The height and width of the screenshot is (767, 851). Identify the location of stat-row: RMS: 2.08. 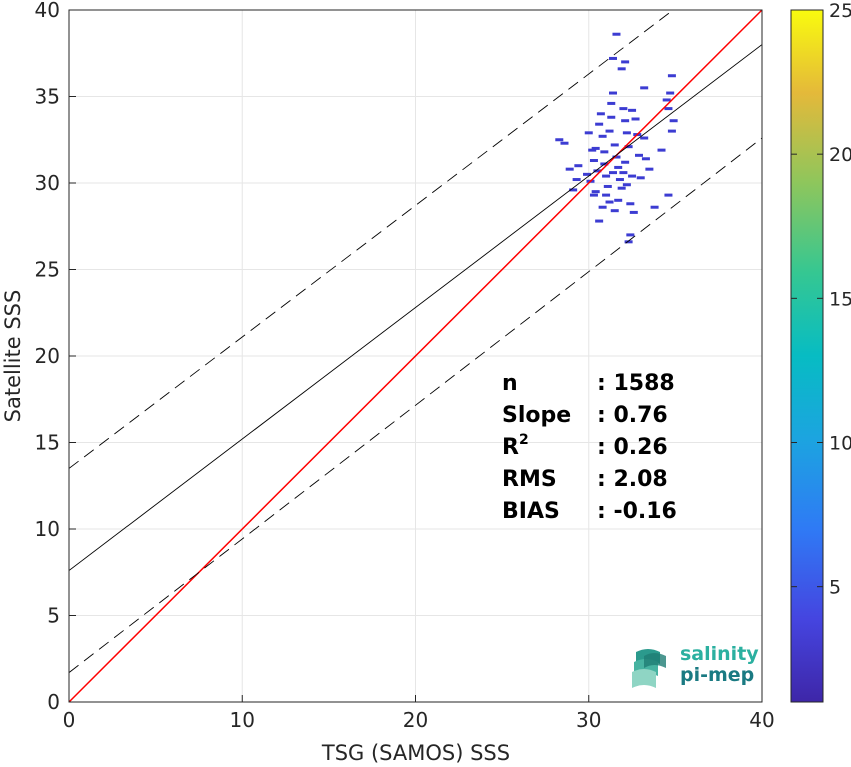
(589, 480).